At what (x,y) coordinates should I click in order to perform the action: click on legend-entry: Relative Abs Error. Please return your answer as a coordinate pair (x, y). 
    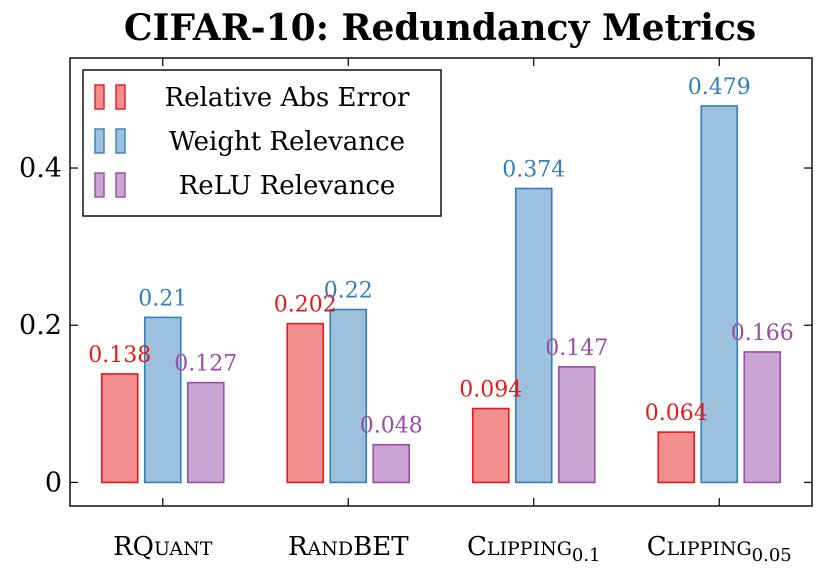
    Looking at the image, I should click on (287, 98).